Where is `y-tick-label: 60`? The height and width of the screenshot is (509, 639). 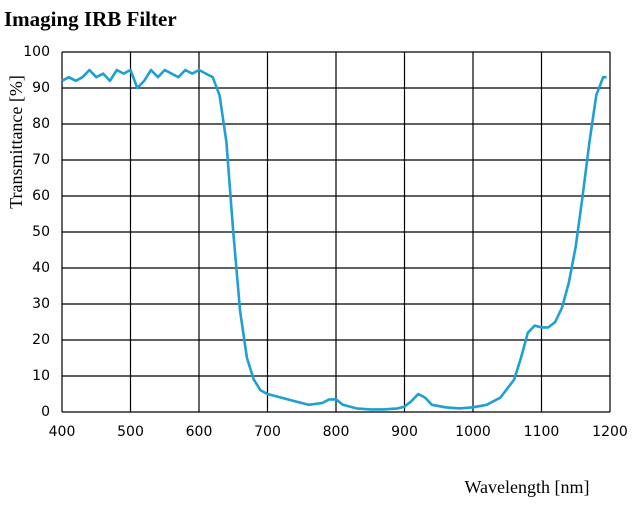 y-tick-label: 60 is located at coordinates (41, 196).